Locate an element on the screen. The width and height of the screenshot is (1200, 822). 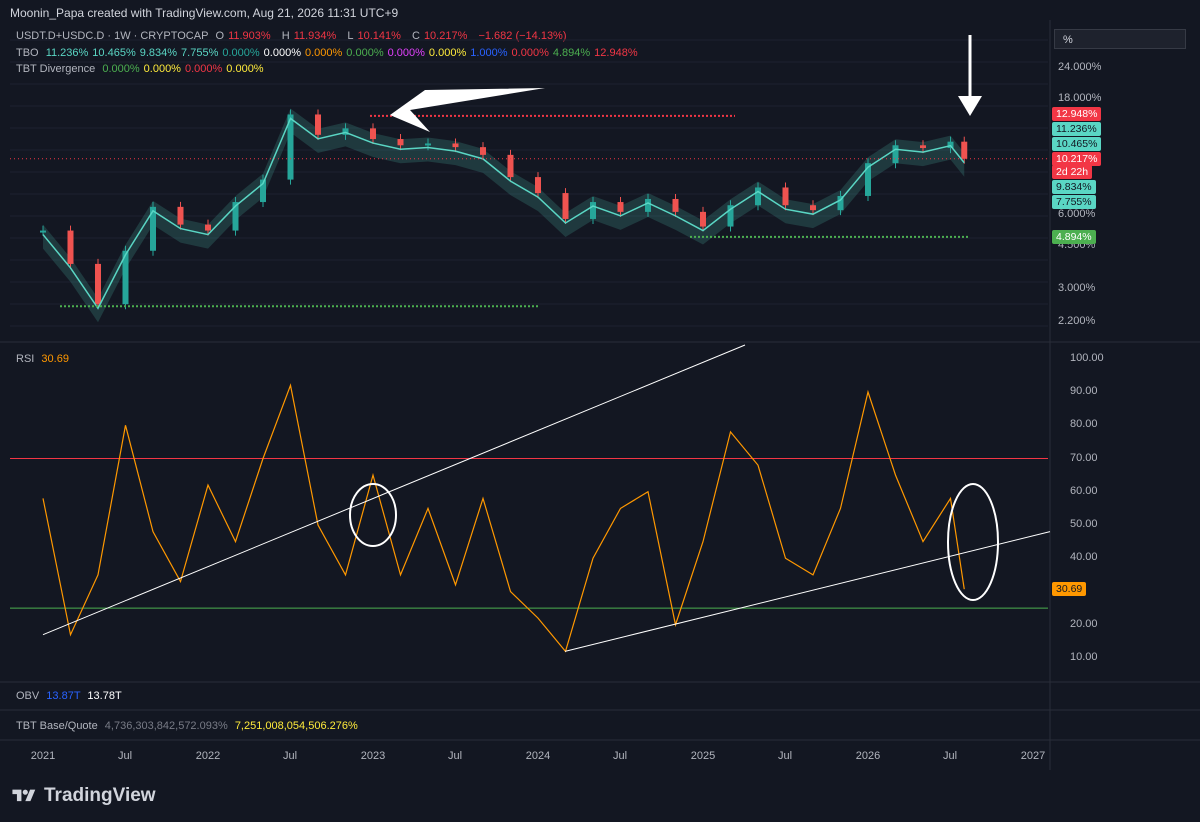
tbo-value-2: 9.834% is located at coordinates (158, 53).